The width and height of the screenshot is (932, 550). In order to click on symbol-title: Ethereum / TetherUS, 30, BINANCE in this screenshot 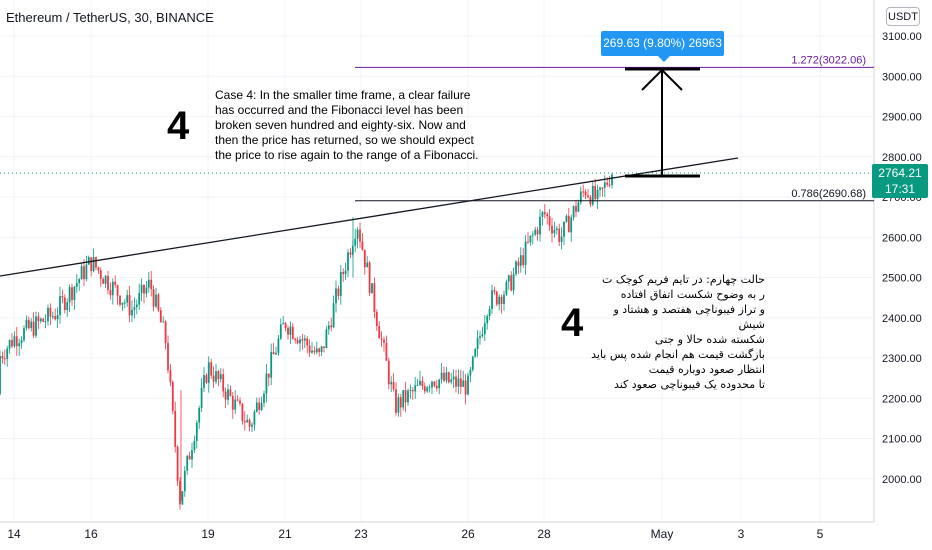, I will do `click(110, 17)`.